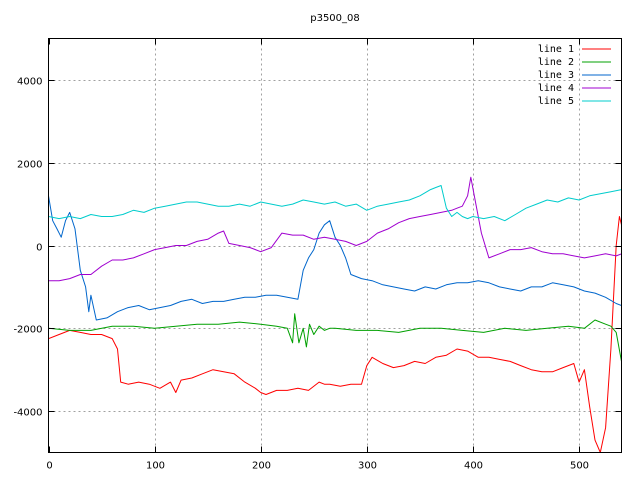 This screenshot has height=480, width=640. I want to click on y-tick-label: -2000, so click(27, 330).